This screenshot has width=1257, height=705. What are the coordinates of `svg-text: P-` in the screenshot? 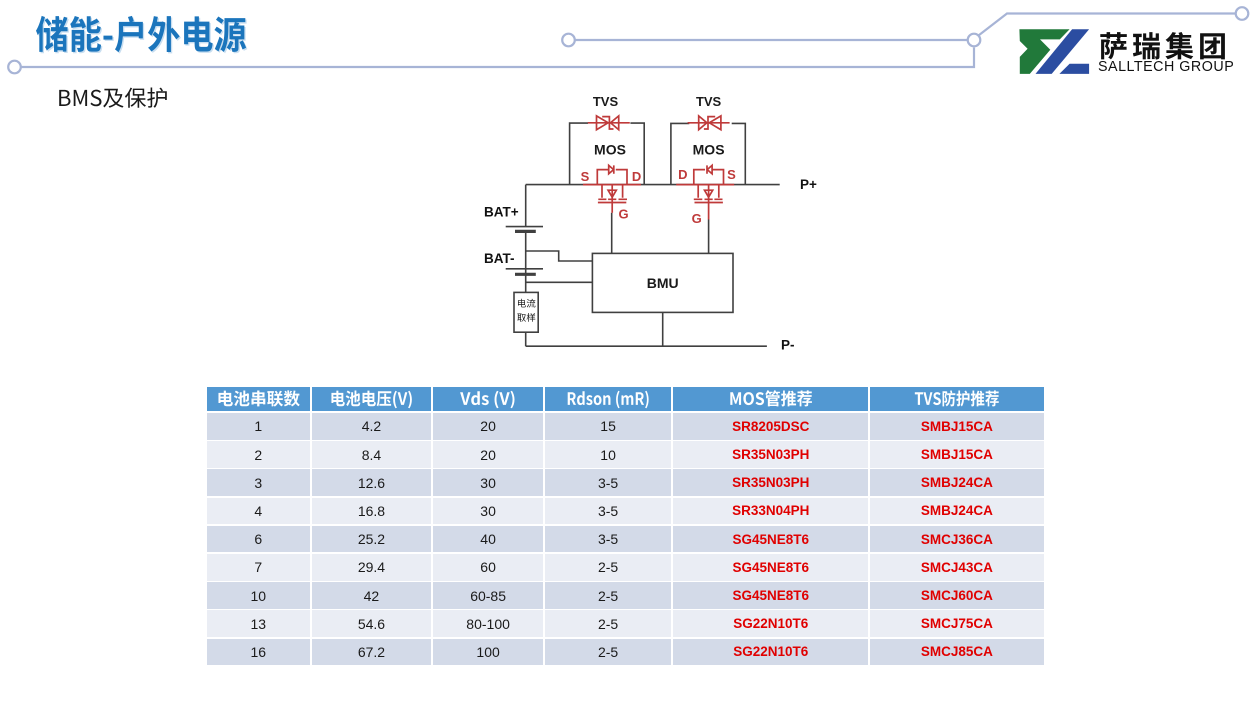 It's located at (788, 345).